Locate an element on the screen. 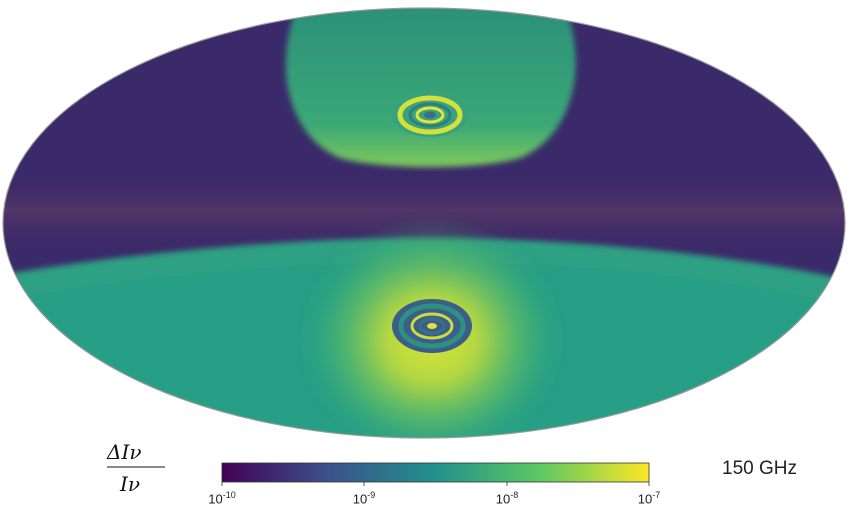 The image size is (849, 511). colorbar-tick-label: 10⁻⁷ is located at coordinates (649, 498).